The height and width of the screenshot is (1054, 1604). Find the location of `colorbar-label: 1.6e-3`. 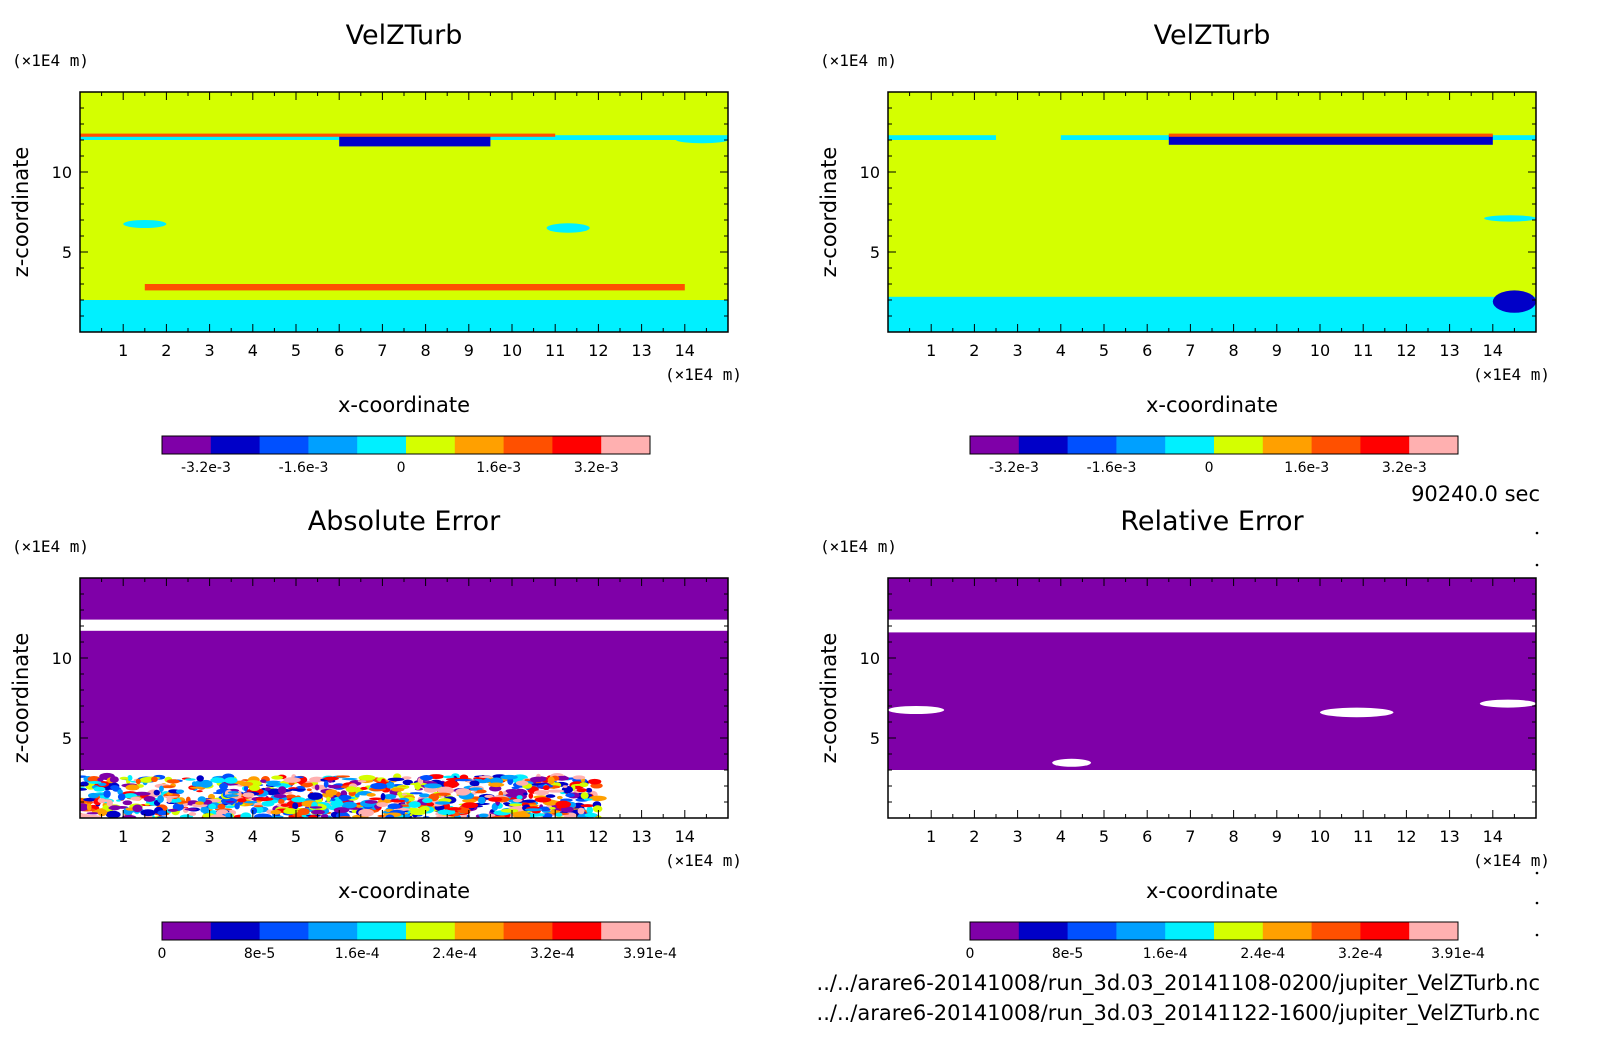

colorbar-label: 1.6e-3 is located at coordinates (498, 468).